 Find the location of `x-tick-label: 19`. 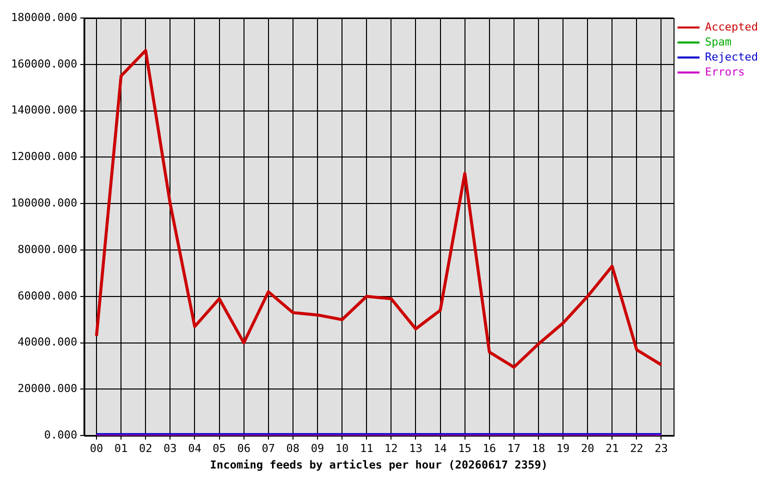

x-tick-label: 19 is located at coordinates (563, 449).